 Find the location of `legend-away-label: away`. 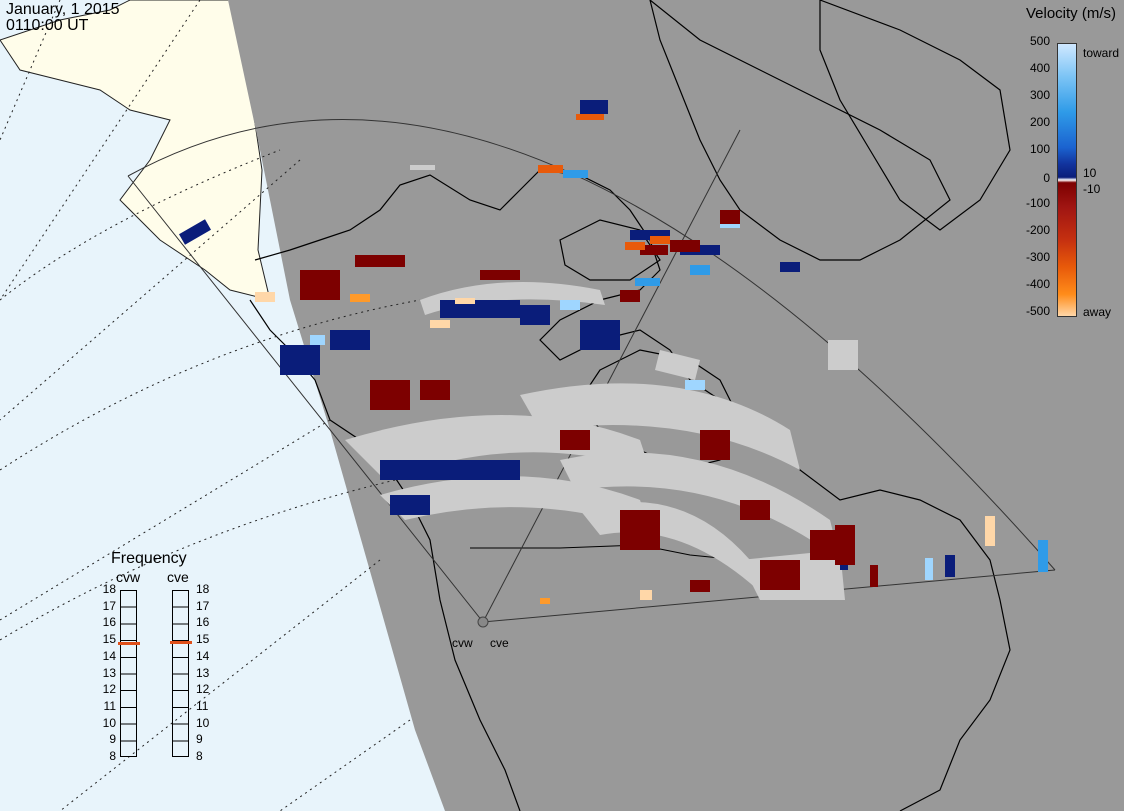

legend-away-label: away is located at coordinates (1097, 312).